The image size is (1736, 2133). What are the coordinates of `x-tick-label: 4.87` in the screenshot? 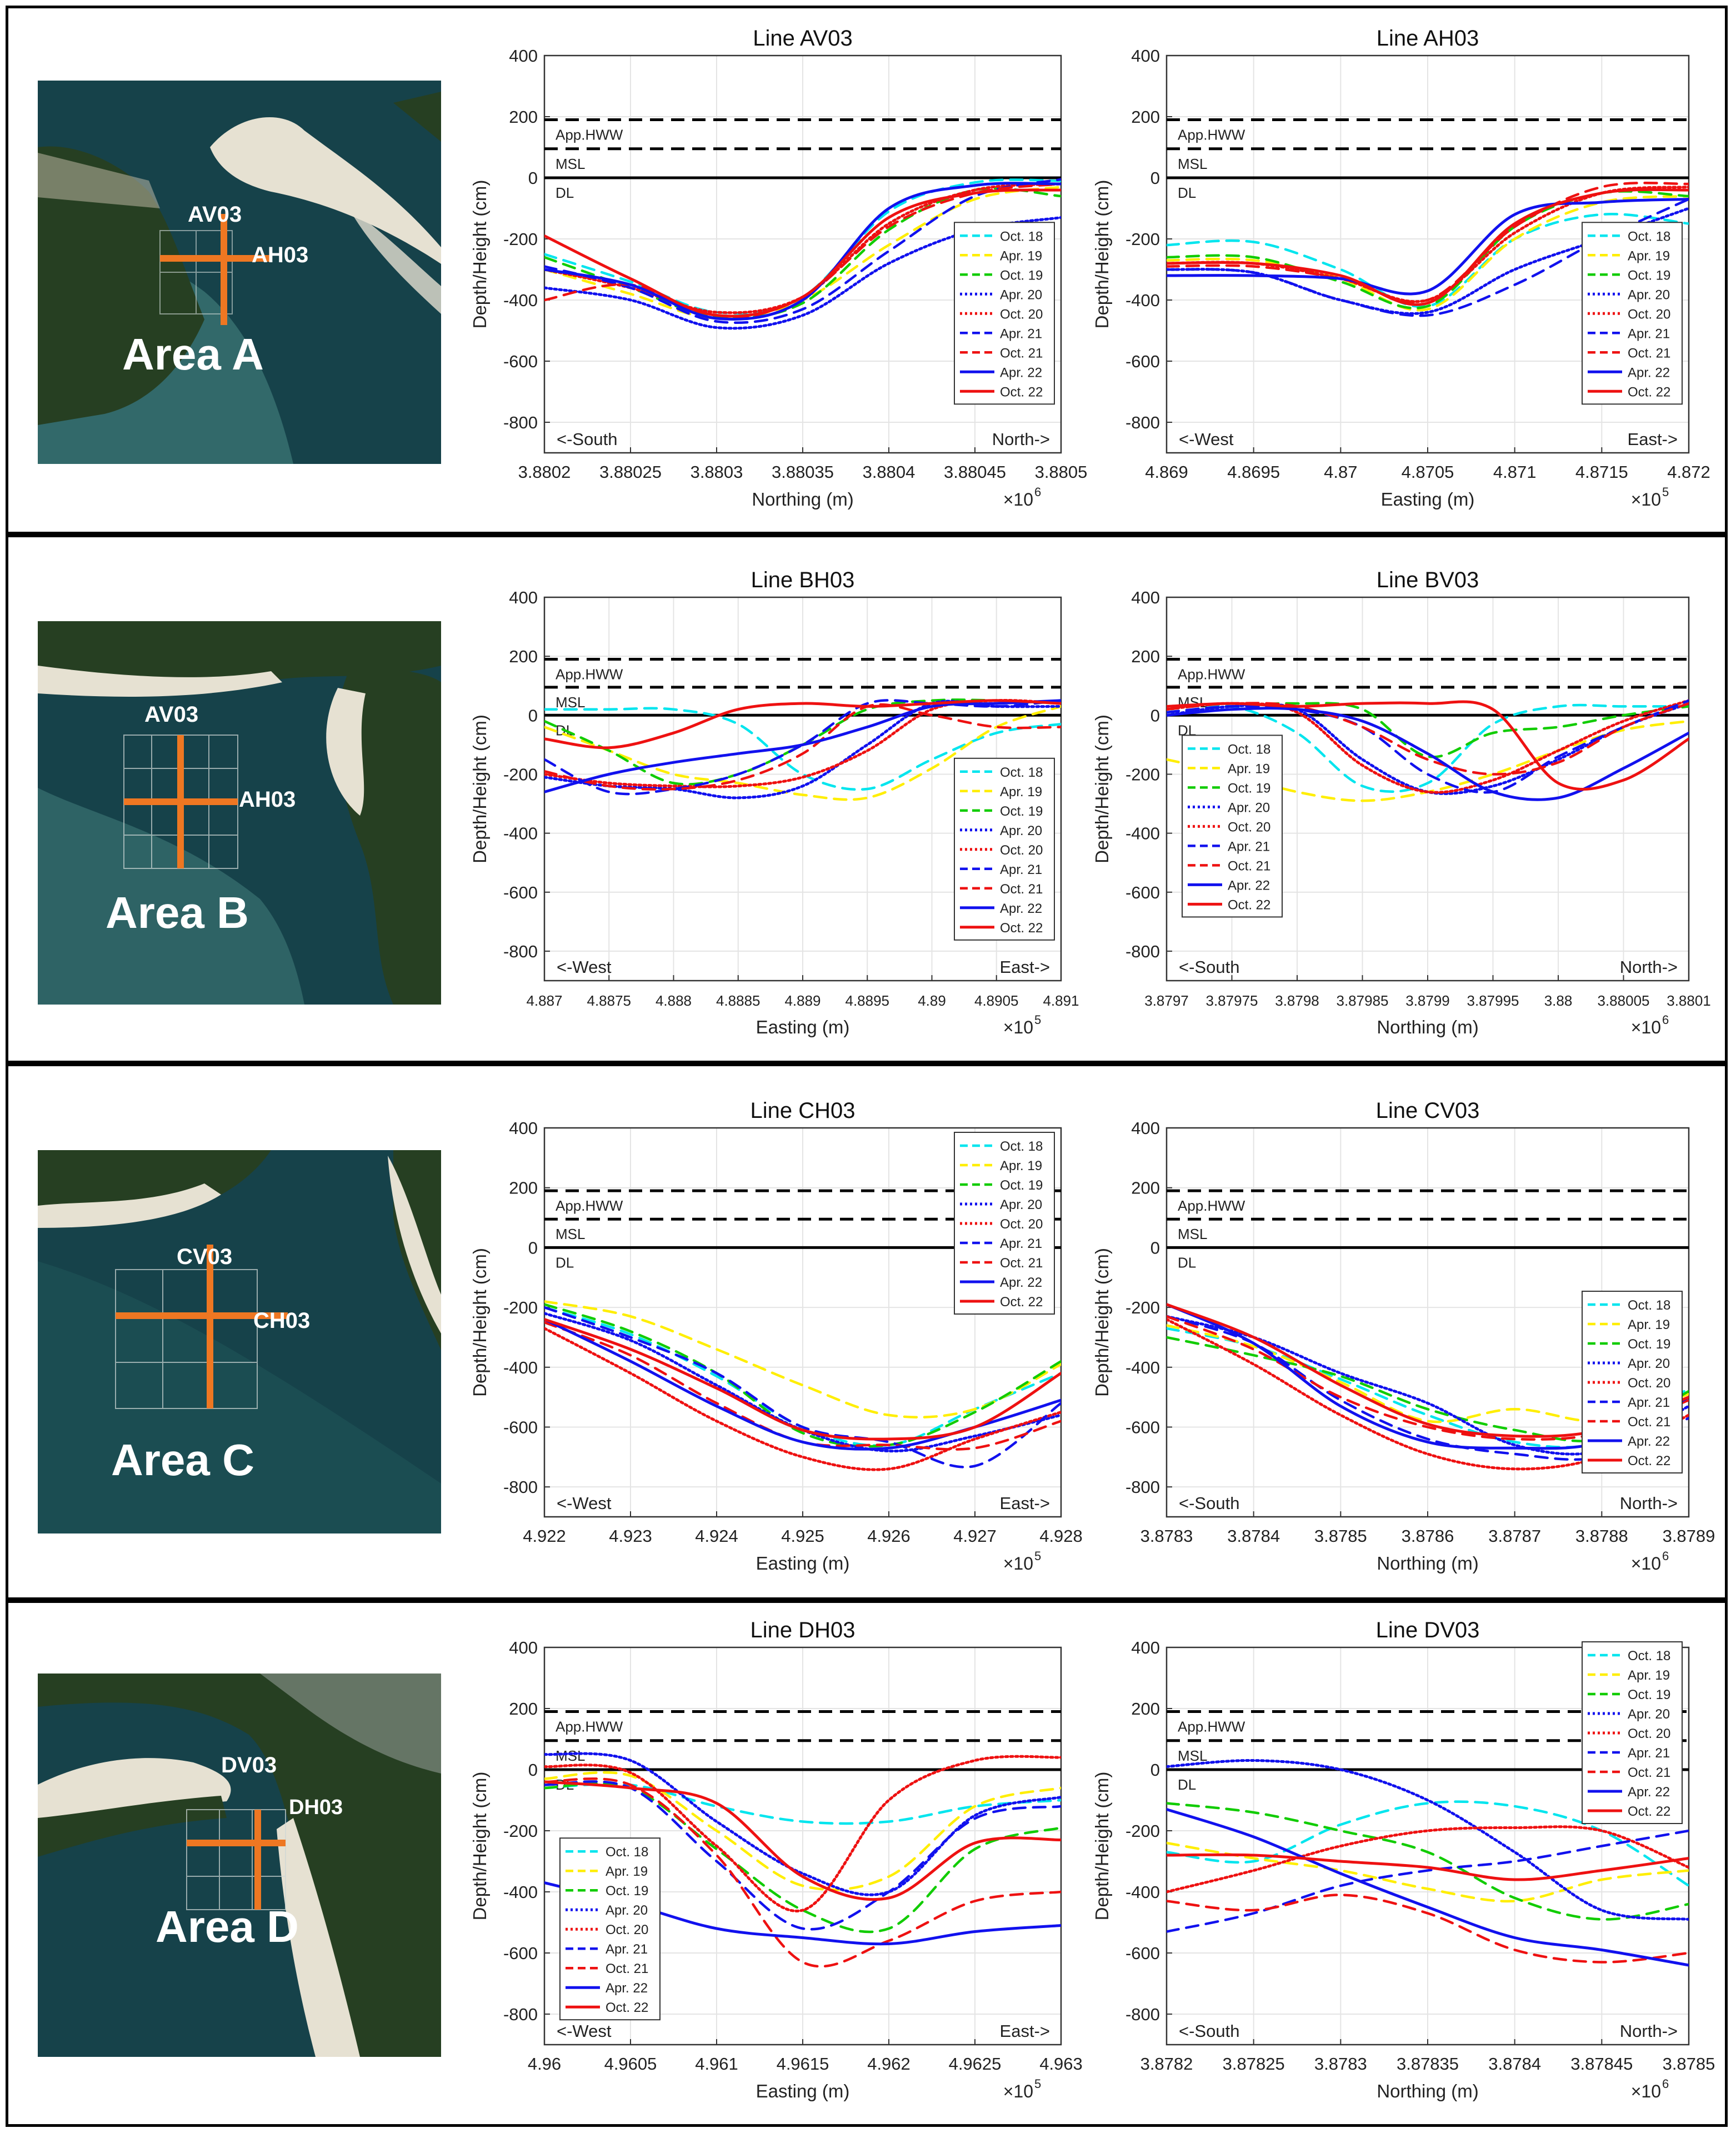 It's located at (1340, 472).